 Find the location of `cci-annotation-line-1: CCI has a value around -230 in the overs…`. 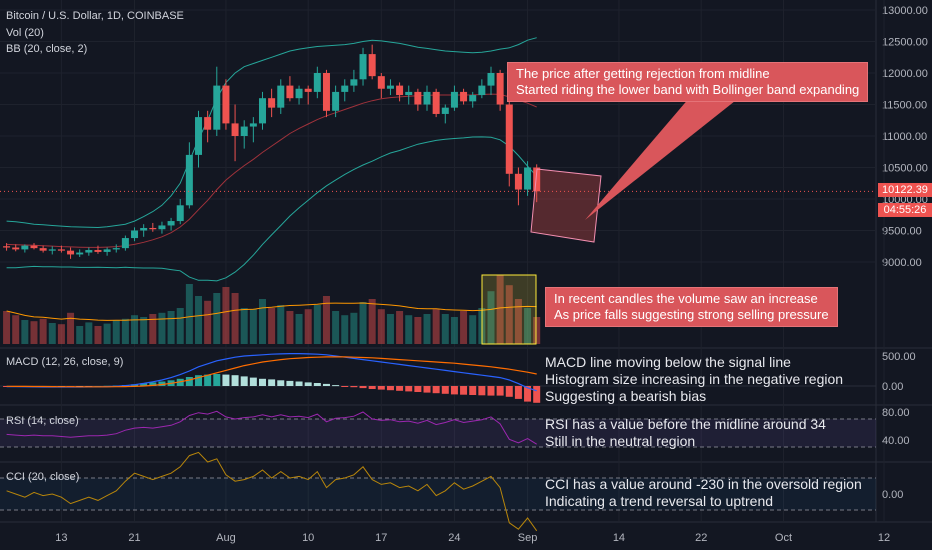

cci-annotation-line-1: CCI has a value around -230 in the overs… is located at coordinates (703, 484).